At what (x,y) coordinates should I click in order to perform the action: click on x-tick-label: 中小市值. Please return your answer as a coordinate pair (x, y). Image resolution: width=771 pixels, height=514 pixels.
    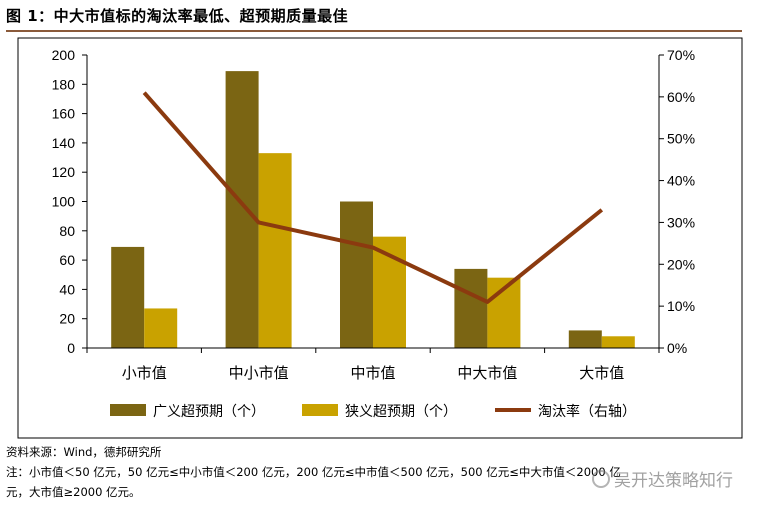
    Looking at the image, I should click on (259, 373).